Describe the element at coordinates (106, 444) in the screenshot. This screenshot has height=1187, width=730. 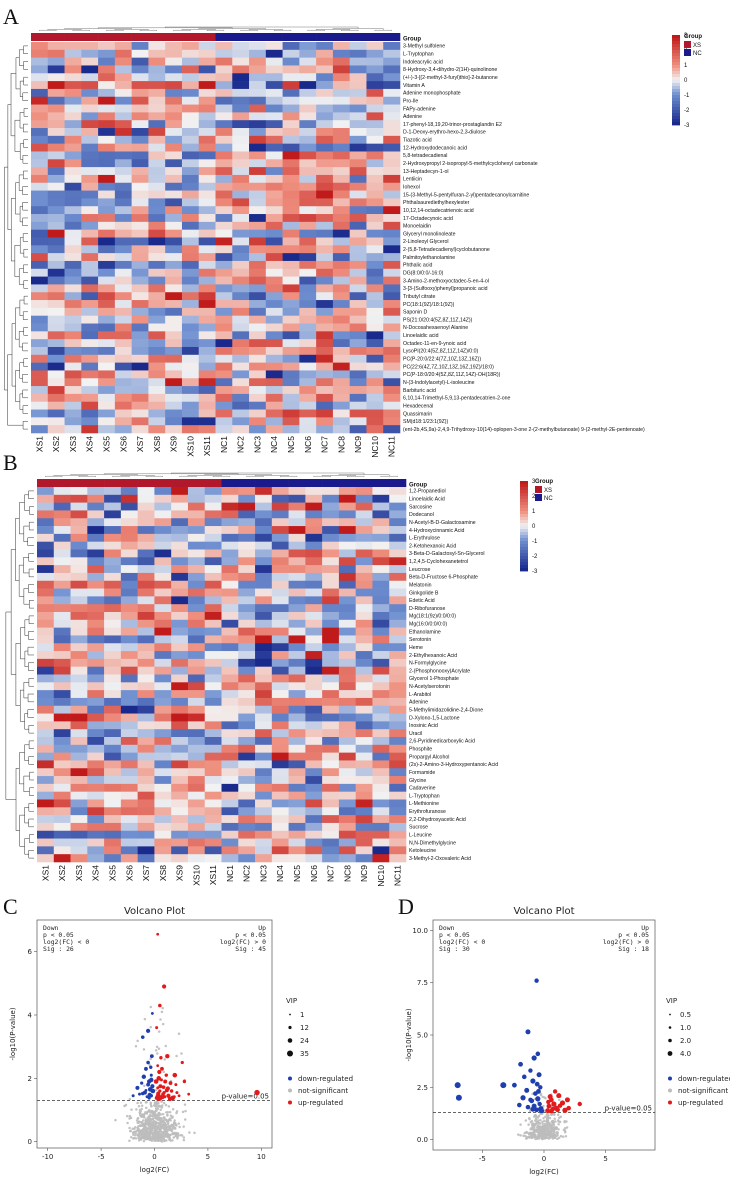
I see `column-label: XS5` at that location.